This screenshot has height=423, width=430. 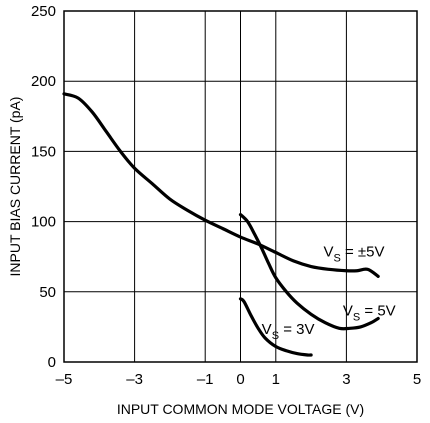 What do you see at coordinates (377, 311) in the screenshot?
I see `series-label-suffix: = 5V` at bounding box center [377, 311].